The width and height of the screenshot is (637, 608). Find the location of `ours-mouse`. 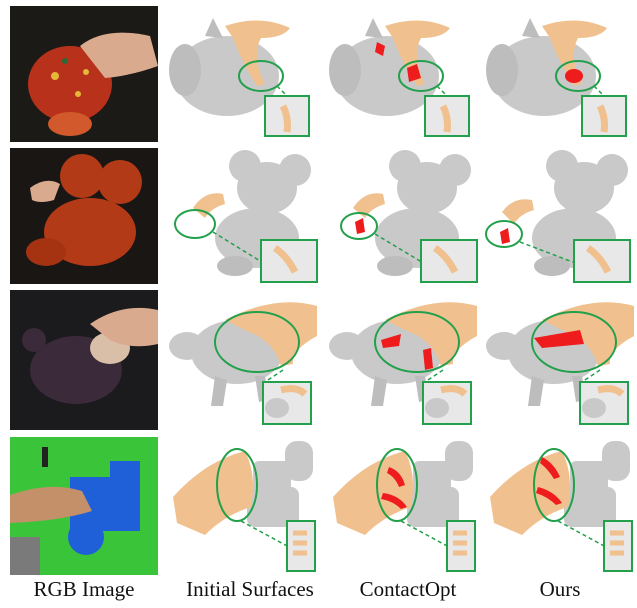

ours-mouse is located at coordinates (559, 216).